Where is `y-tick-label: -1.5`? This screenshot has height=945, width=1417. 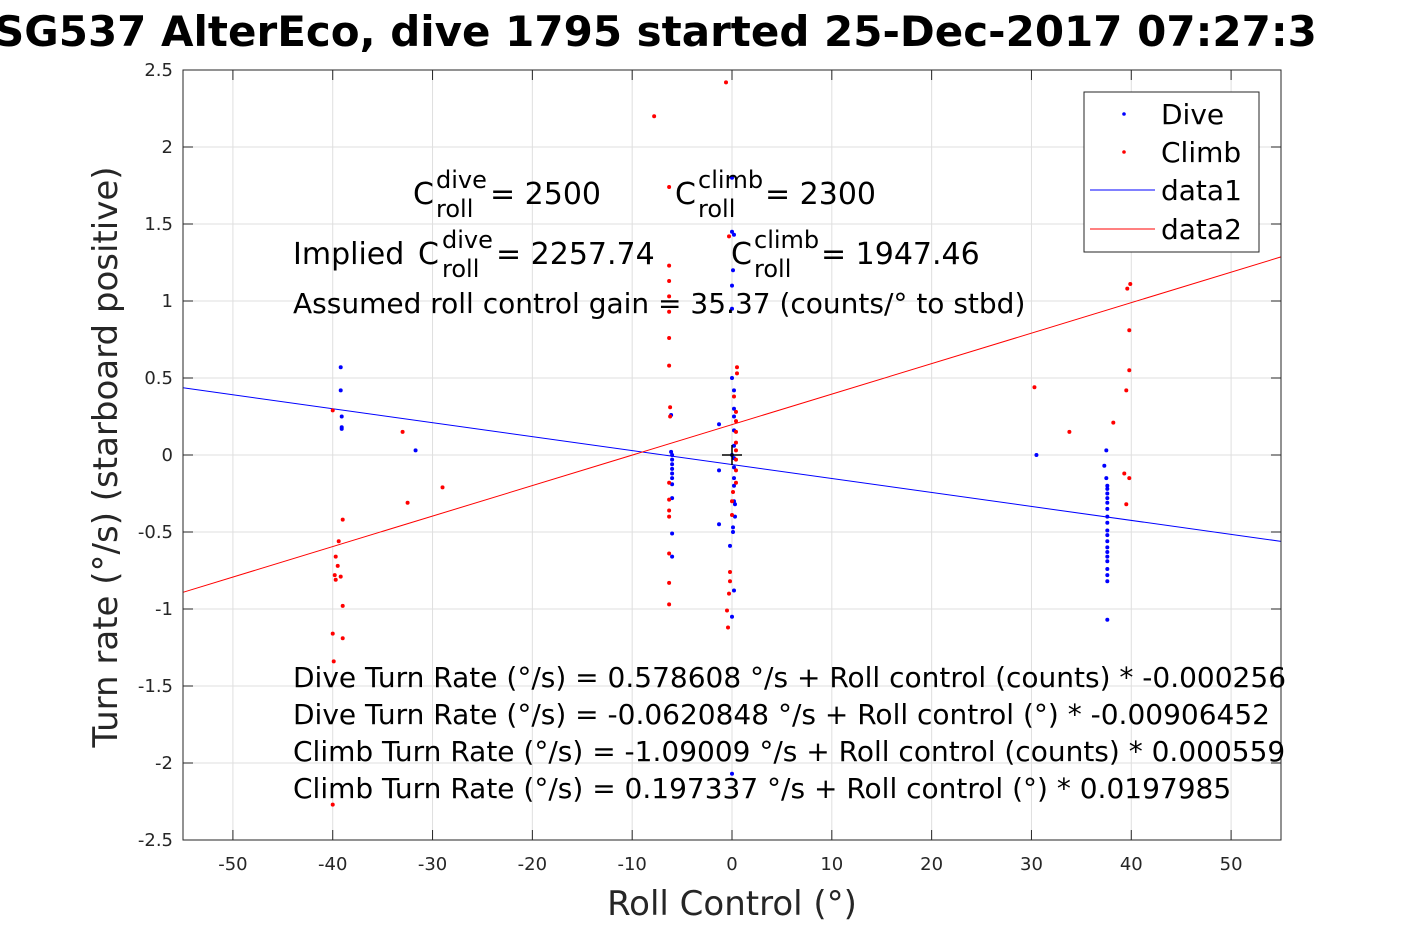 y-tick-label: -1.5 is located at coordinates (155, 686).